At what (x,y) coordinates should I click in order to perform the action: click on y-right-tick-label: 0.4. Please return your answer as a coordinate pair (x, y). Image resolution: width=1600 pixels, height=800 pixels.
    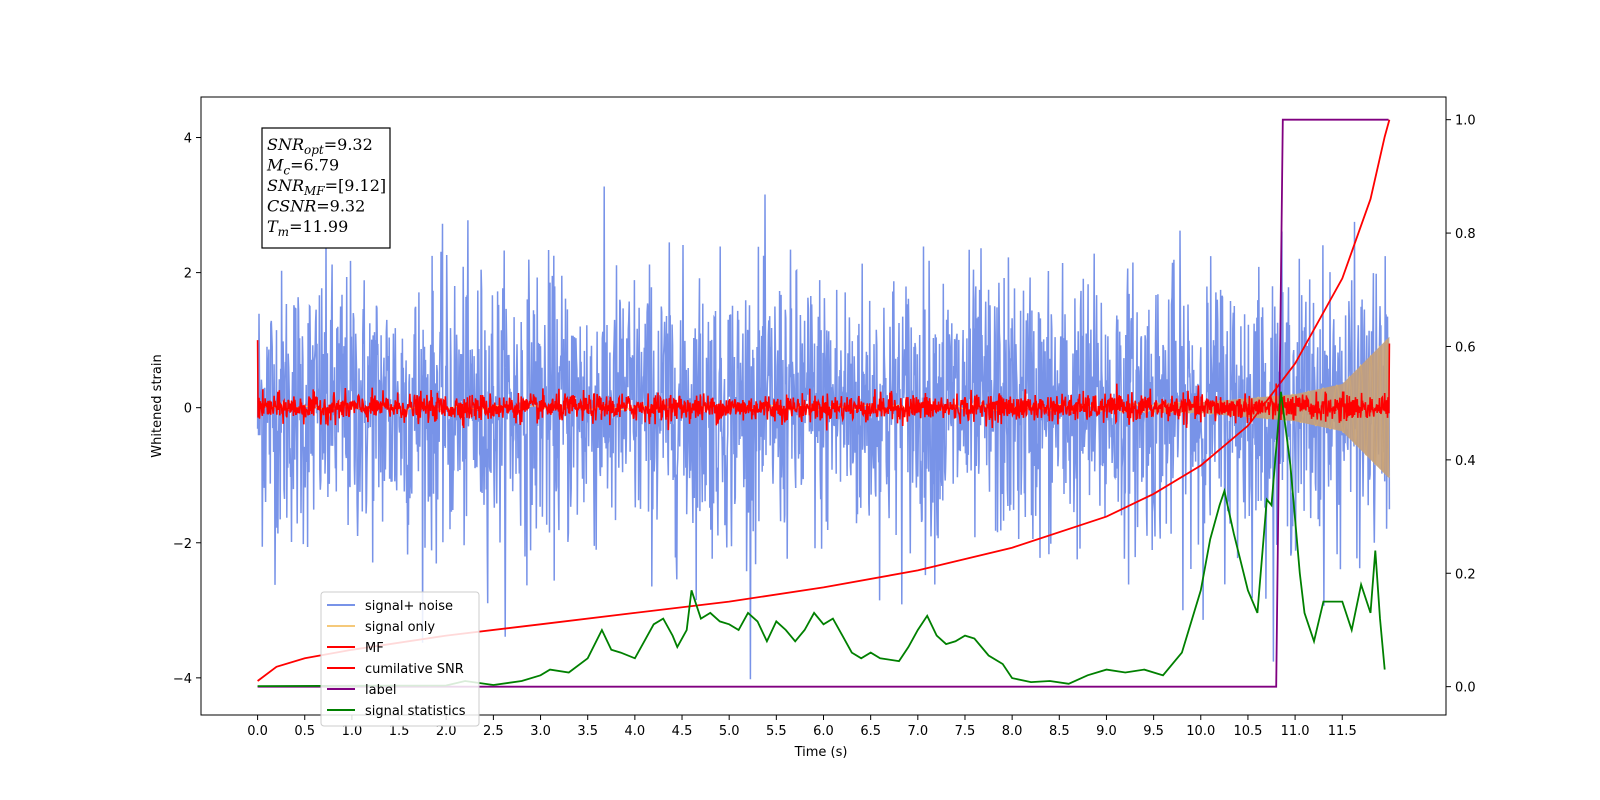
    Looking at the image, I should click on (1465, 461).